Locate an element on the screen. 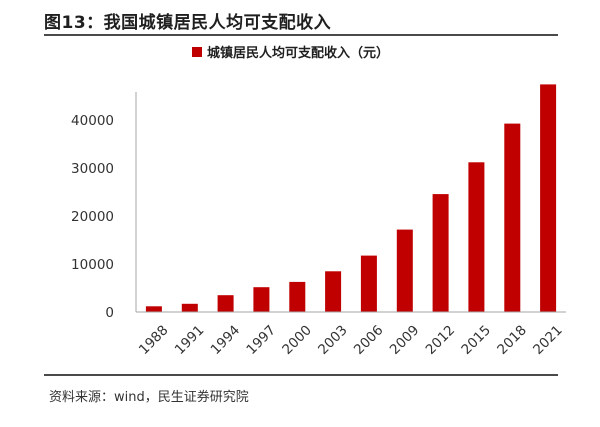  x-tick-label-2009: 2009 is located at coordinates (405, 340).